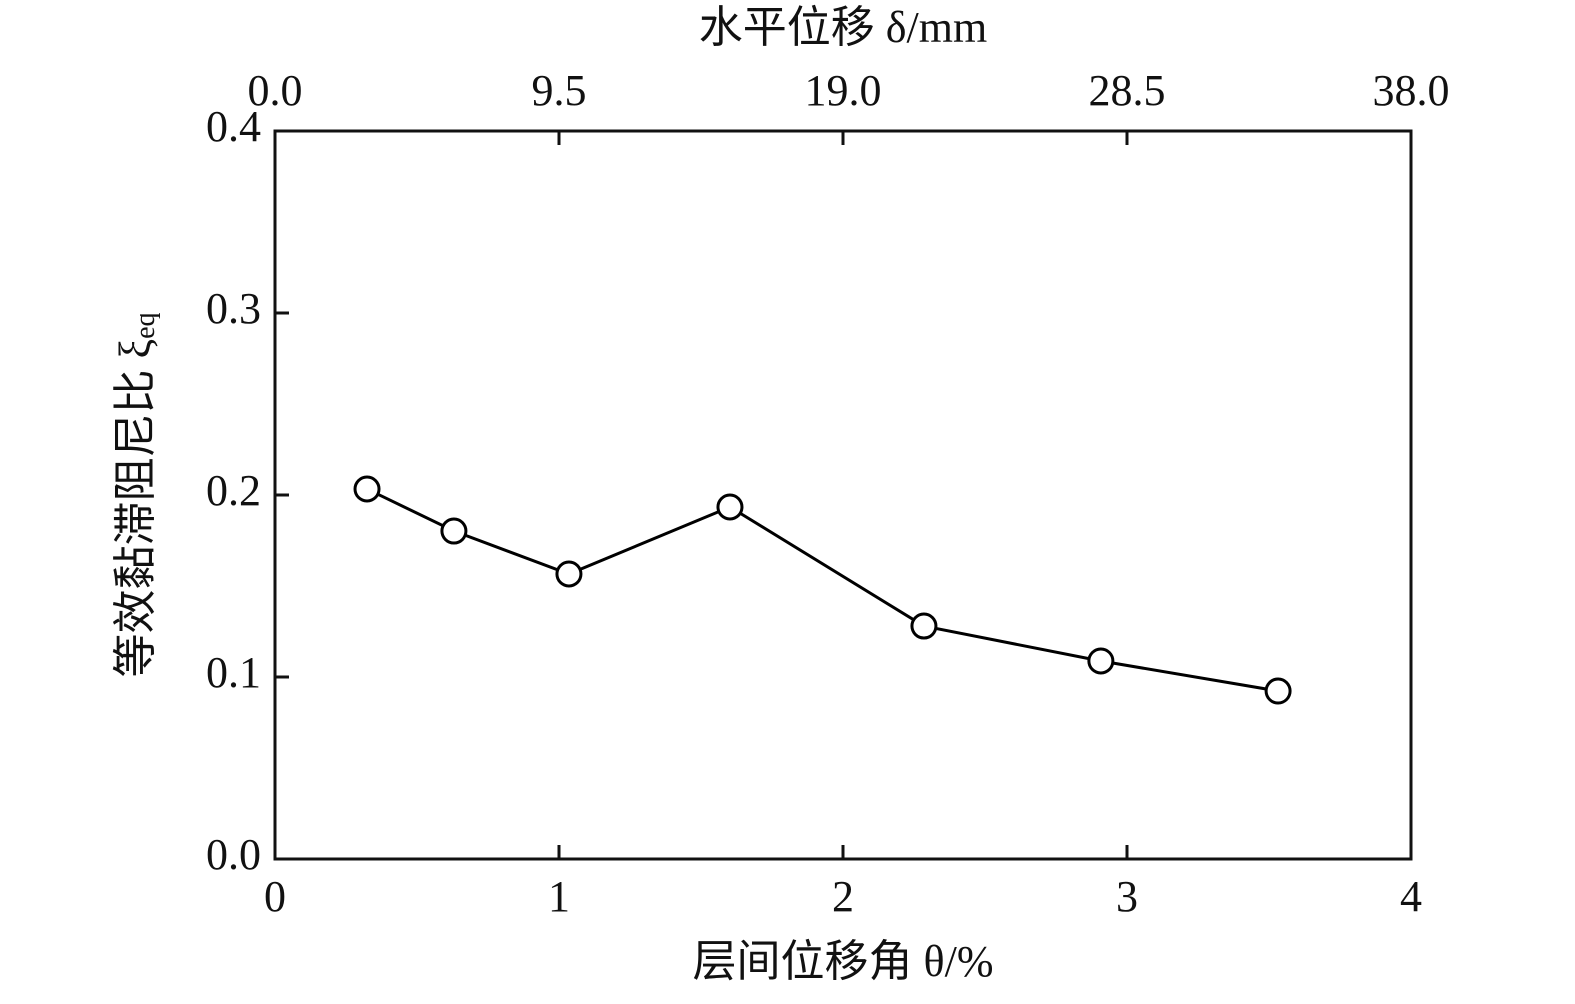 The width and height of the screenshot is (1575, 1004). I want to click on x-tick-label: 0, so click(275, 896).